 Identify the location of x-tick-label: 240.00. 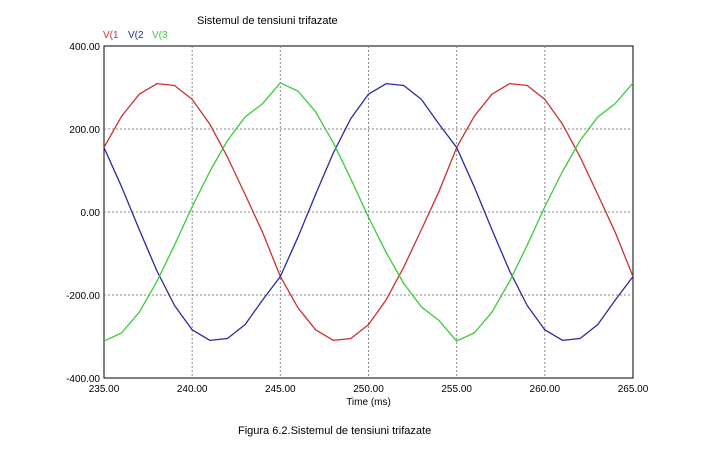
(192, 389).